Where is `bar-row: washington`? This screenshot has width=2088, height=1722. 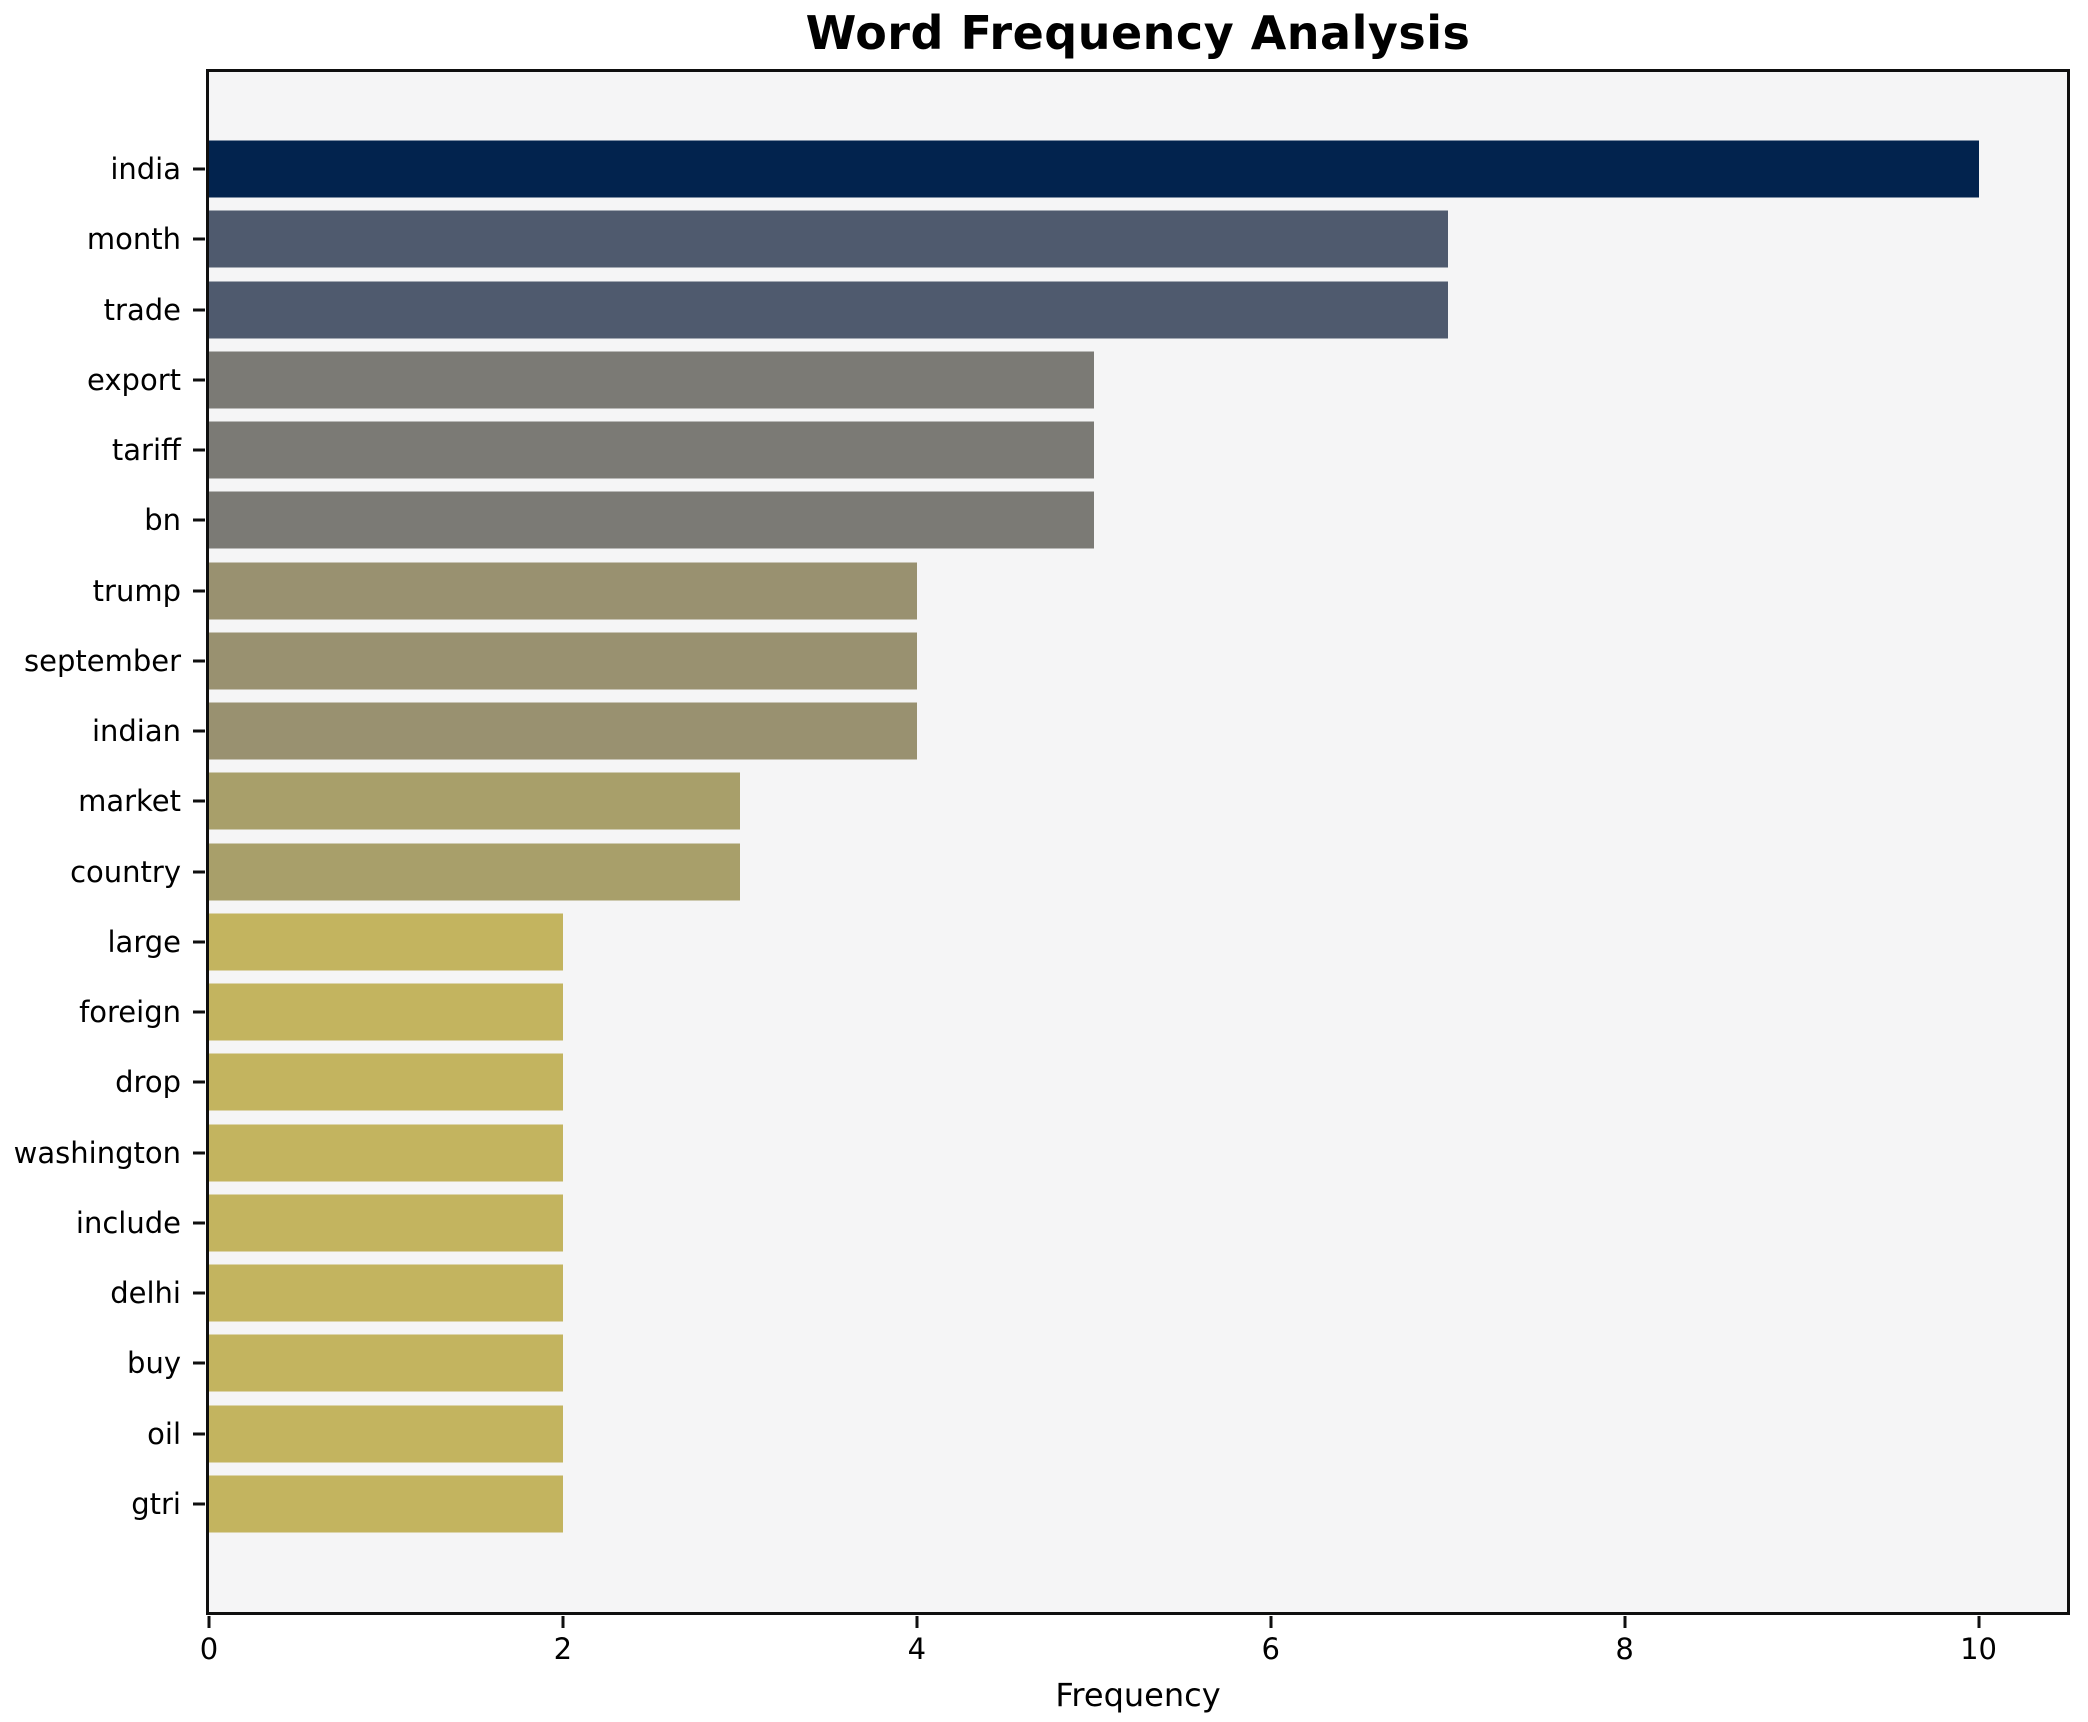
bar-row: washington is located at coordinates (1040, 1153).